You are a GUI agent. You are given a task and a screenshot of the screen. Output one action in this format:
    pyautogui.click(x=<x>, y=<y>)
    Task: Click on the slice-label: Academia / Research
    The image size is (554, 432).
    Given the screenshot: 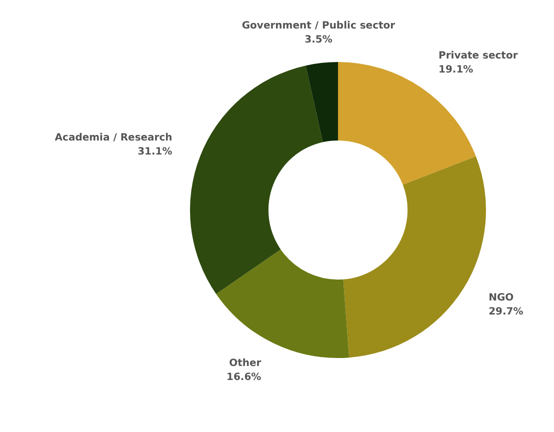 What is the action you would take?
    pyautogui.click(x=113, y=138)
    